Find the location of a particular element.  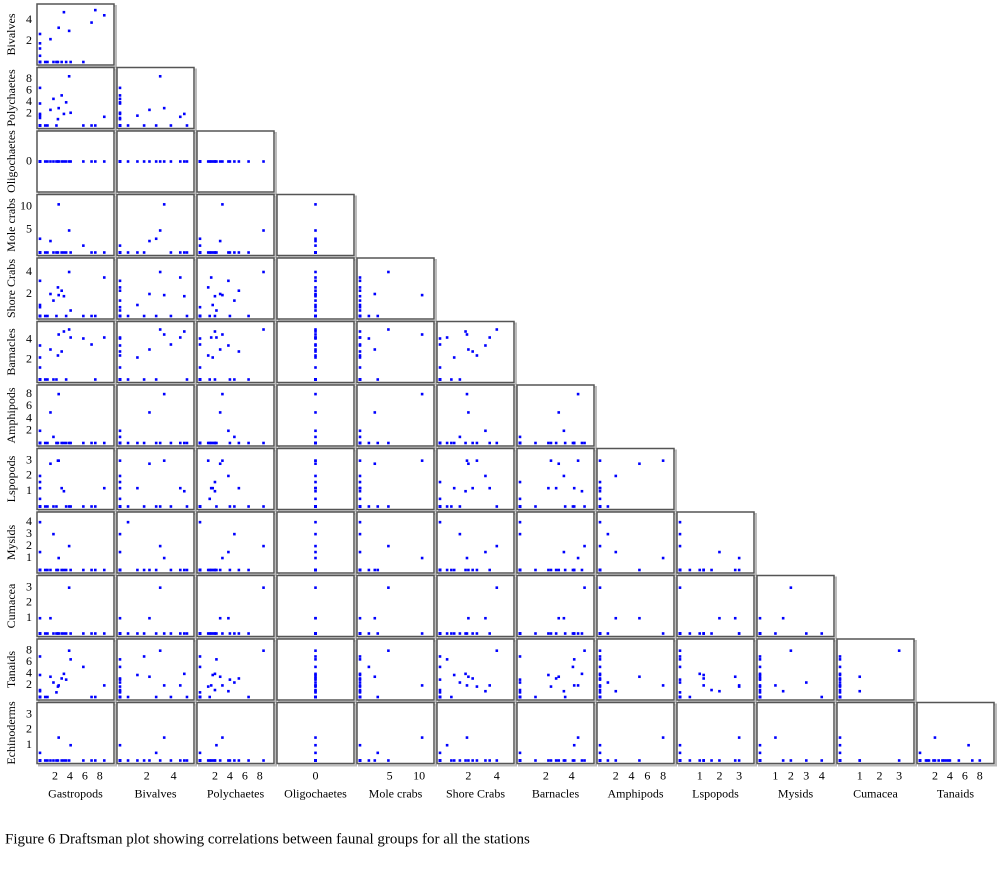

y-axis-label: Bivalves is located at coordinates (11, 34).